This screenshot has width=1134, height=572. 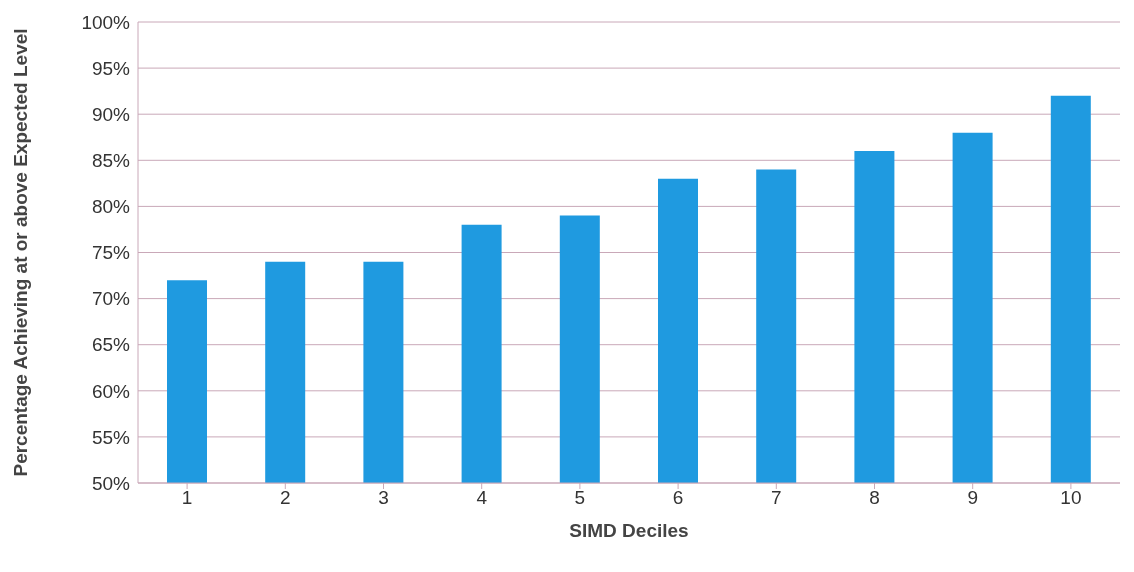 I want to click on x-tick-label: 6, so click(x=678, y=498).